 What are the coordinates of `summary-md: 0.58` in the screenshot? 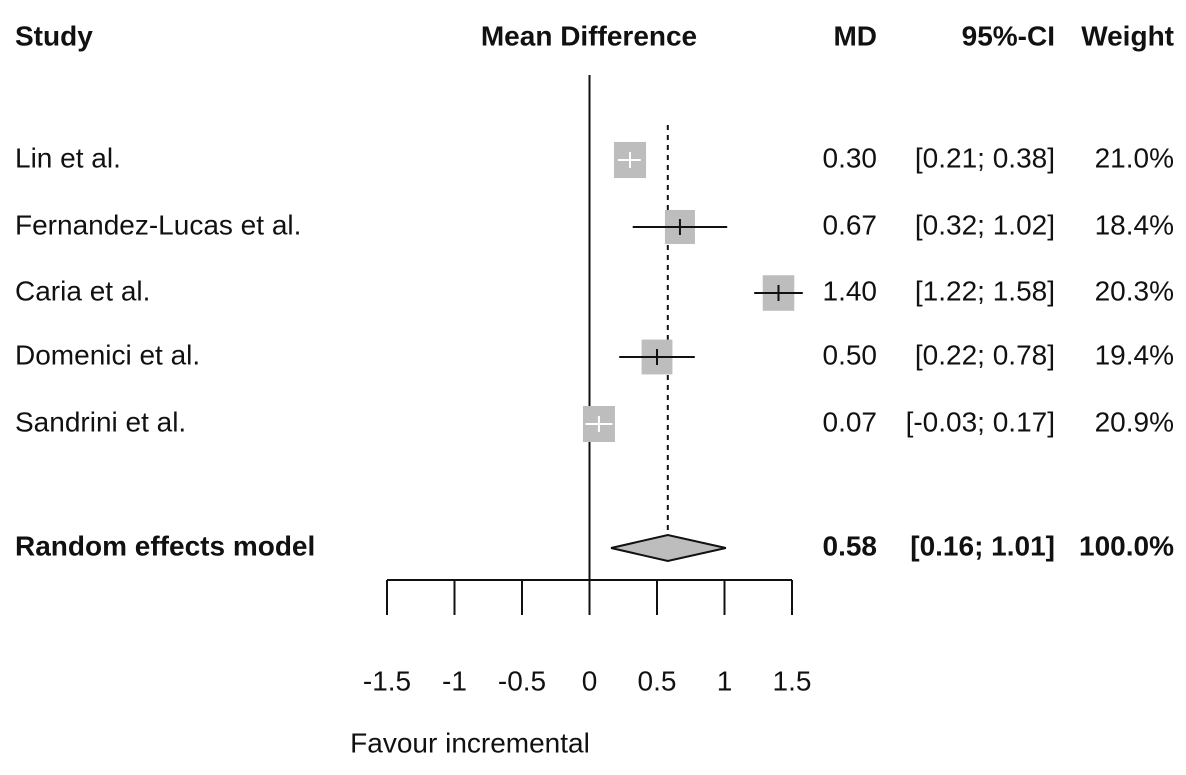 It's located at (850, 545).